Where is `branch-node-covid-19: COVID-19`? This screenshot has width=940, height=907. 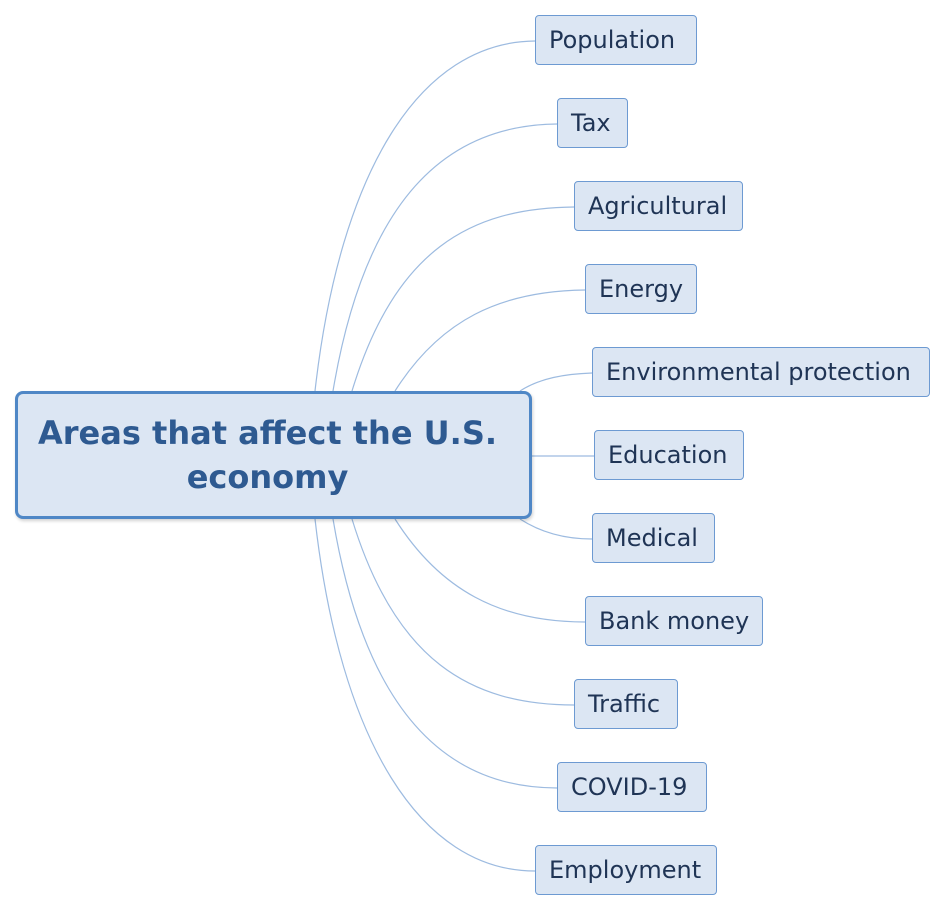 branch-node-covid-19: COVID-19 is located at coordinates (632, 787).